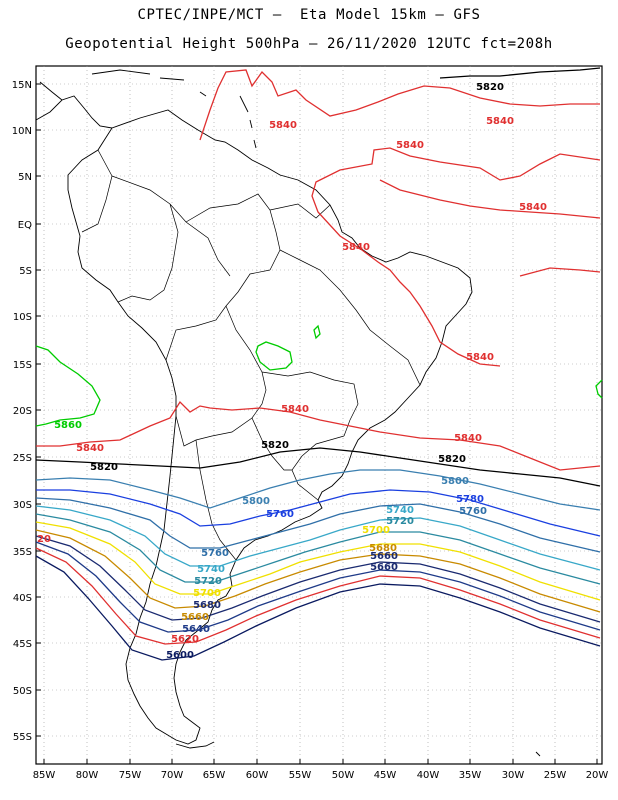  What do you see at coordinates (288, 347) in the screenshot?
I see `contour-5860-brazil` at bounding box center [288, 347].